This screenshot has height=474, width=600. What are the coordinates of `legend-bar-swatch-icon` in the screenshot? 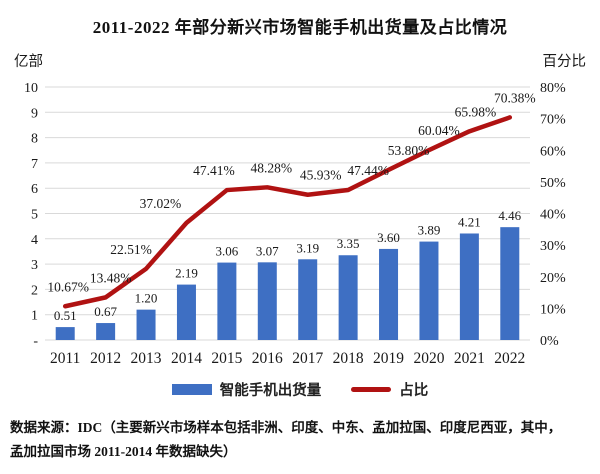 It's located at (191, 389).